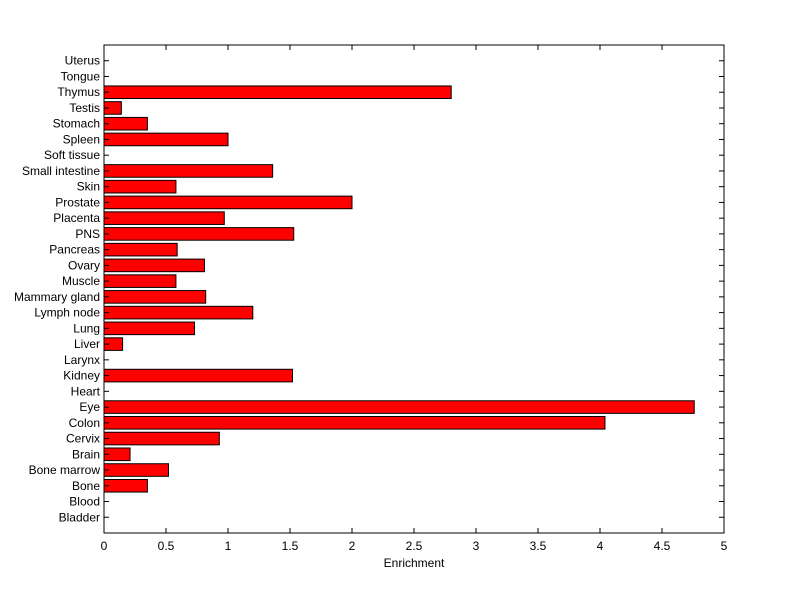 This screenshot has height=599, width=800. Describe the element at coordinates (125, 123) in the screenshot. I see `bar-stomach` at that location.